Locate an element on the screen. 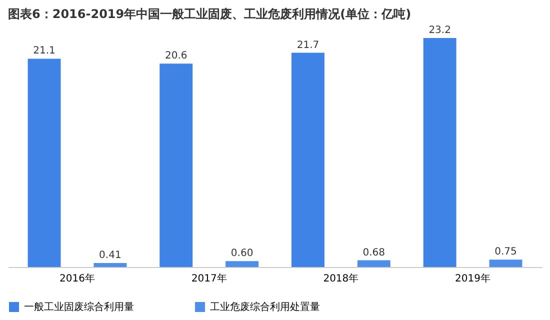 This screenshot has width=550, height=320. data-label: 20.6 is located at coordinates (176, 56).